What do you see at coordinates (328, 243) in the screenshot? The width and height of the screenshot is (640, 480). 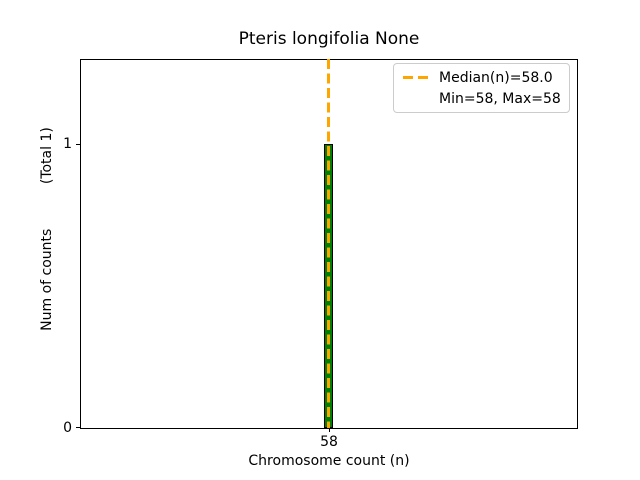 I see `median-line` at bounding box center [328, 243].